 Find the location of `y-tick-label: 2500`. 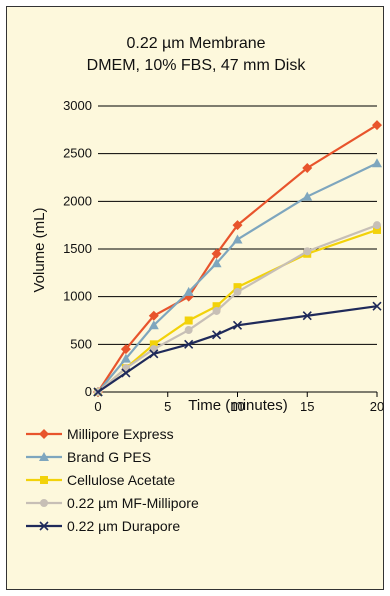

y-tick-label: 2500 is located at coordinates (77, 153).